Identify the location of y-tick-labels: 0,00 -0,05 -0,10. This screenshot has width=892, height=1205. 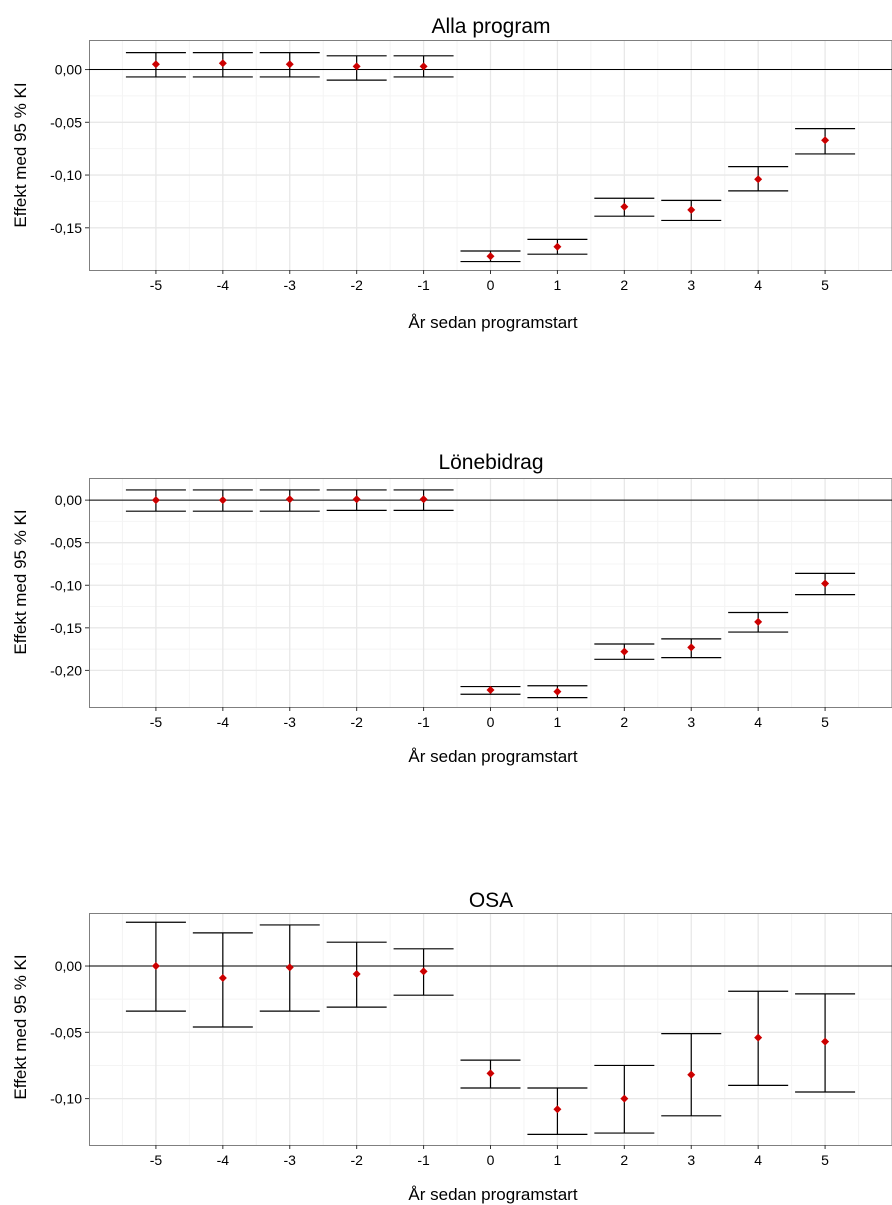
(69, 1032).